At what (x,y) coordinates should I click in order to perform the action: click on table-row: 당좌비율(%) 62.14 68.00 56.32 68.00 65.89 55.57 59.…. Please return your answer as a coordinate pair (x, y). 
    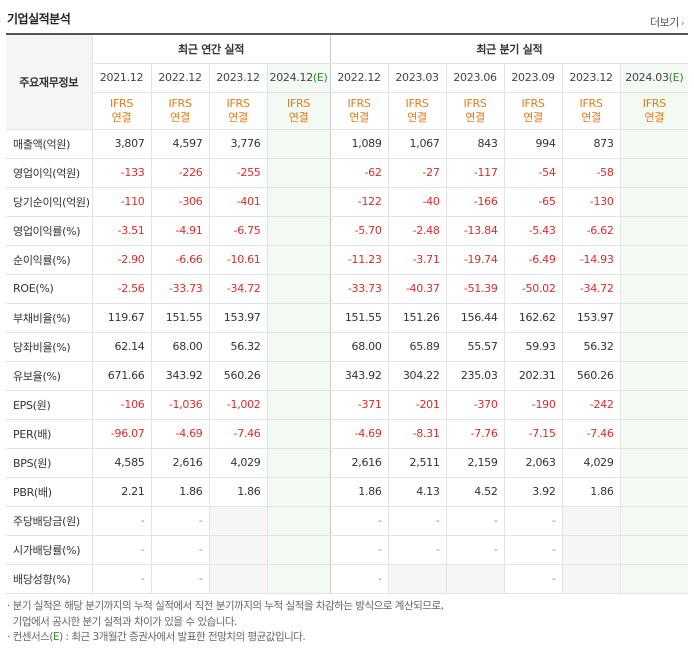
    Looking at the image, I should click on (347, 347).